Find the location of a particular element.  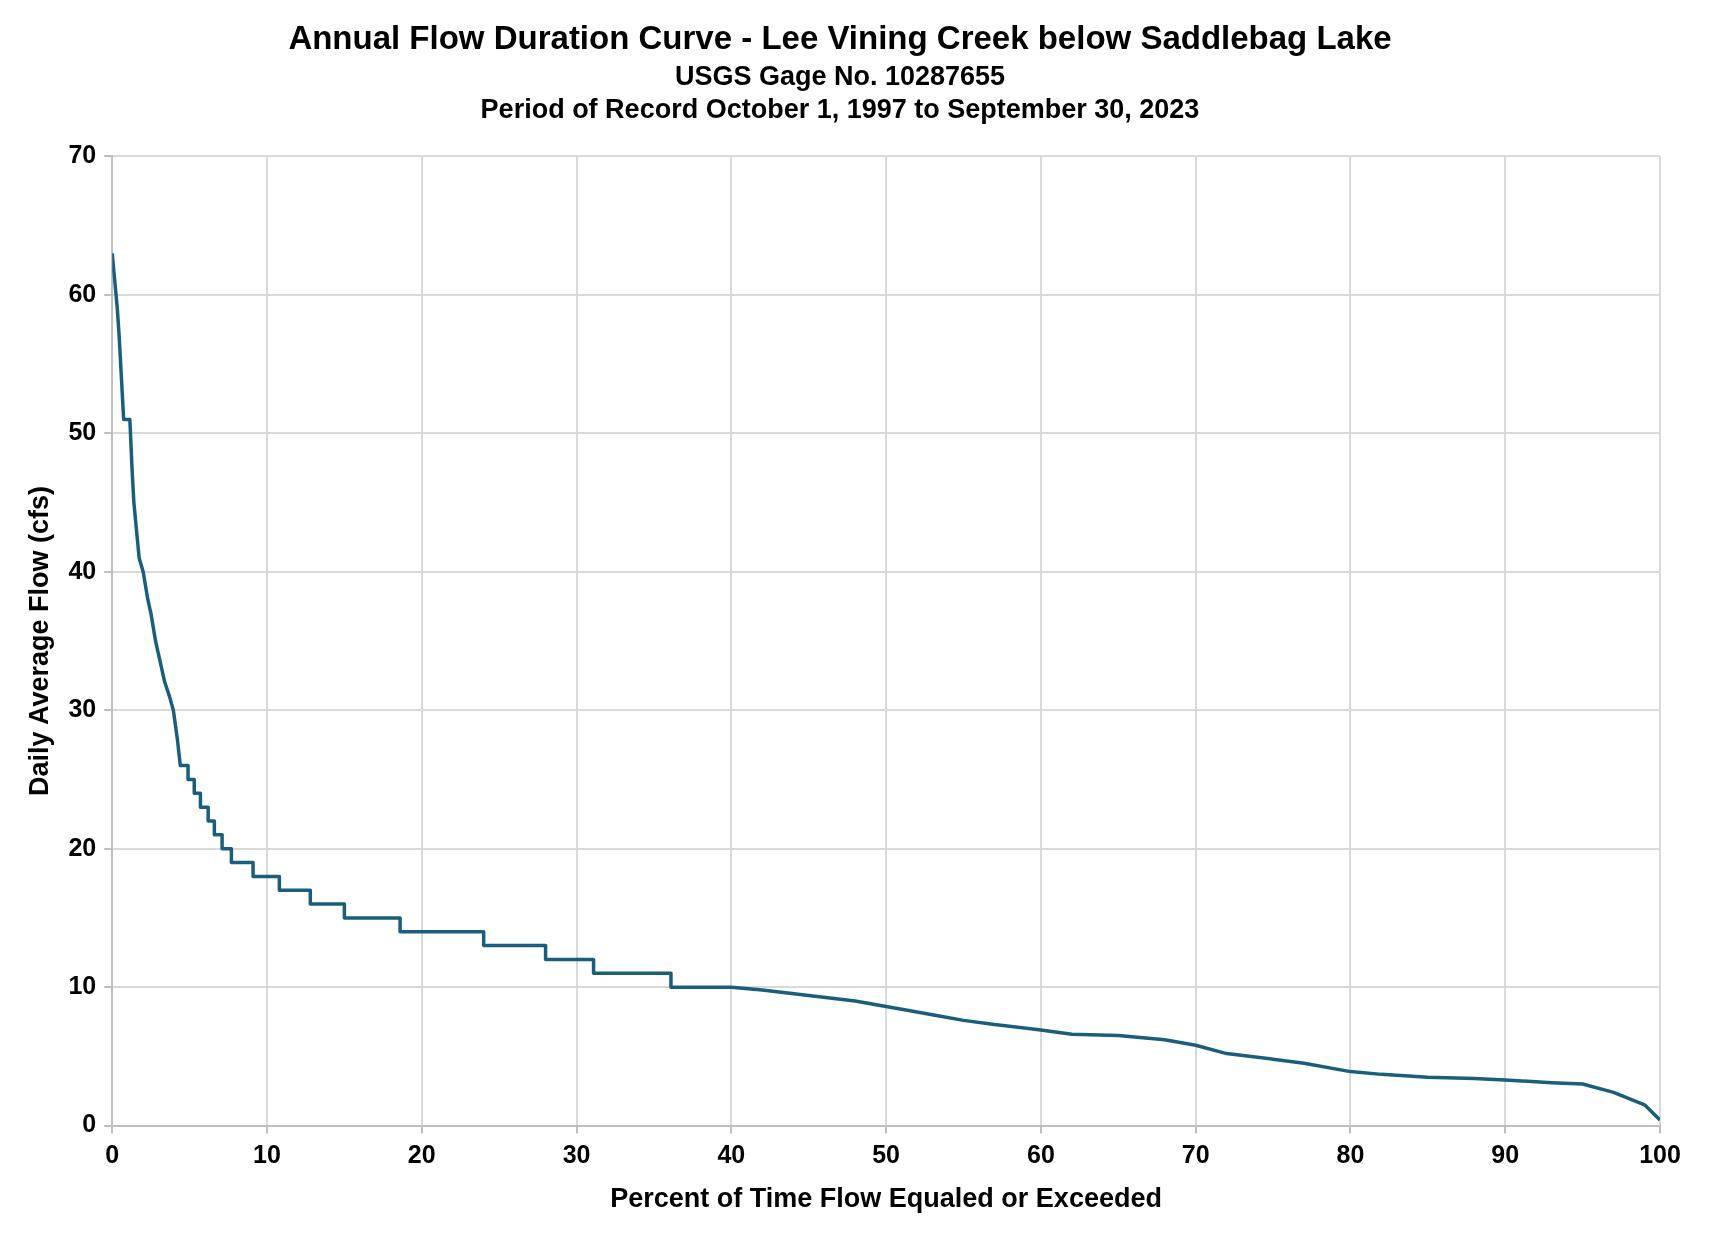

x-tick-label: 40 is located at coordinates (731, 1154).